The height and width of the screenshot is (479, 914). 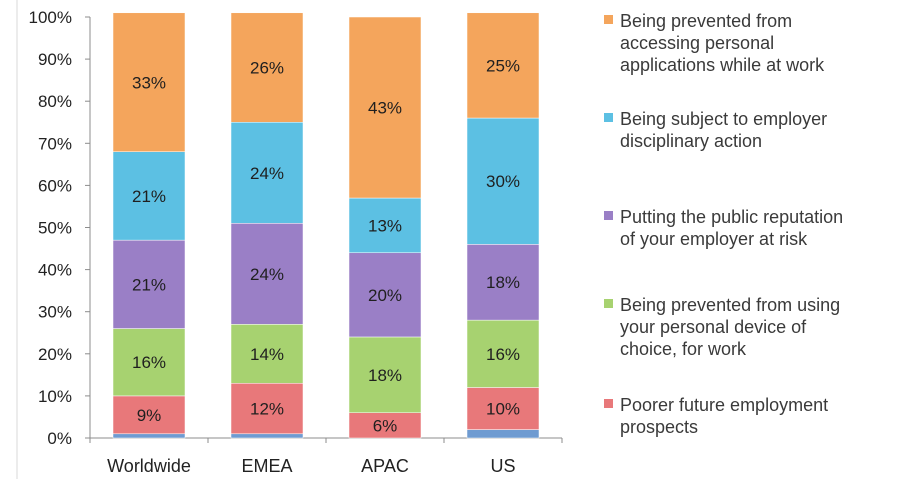 What do you see at coordinates (55, 143) in the screenshot?
I see `y-tick-label: 70%` at bounding box center [55, 143].